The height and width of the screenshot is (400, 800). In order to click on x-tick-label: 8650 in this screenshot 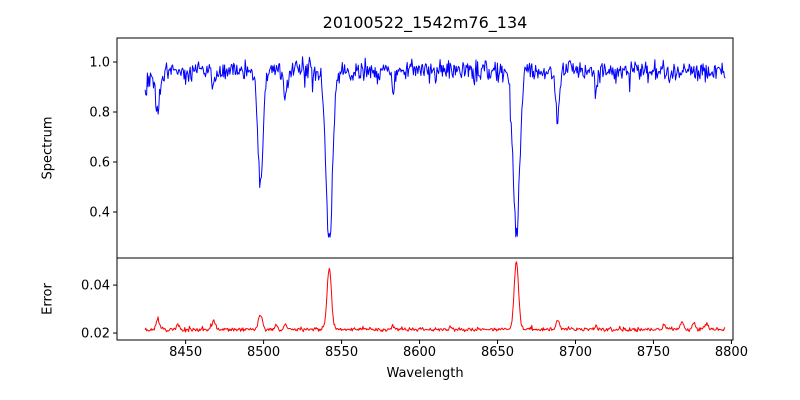, I will do `click(497, 352)`.